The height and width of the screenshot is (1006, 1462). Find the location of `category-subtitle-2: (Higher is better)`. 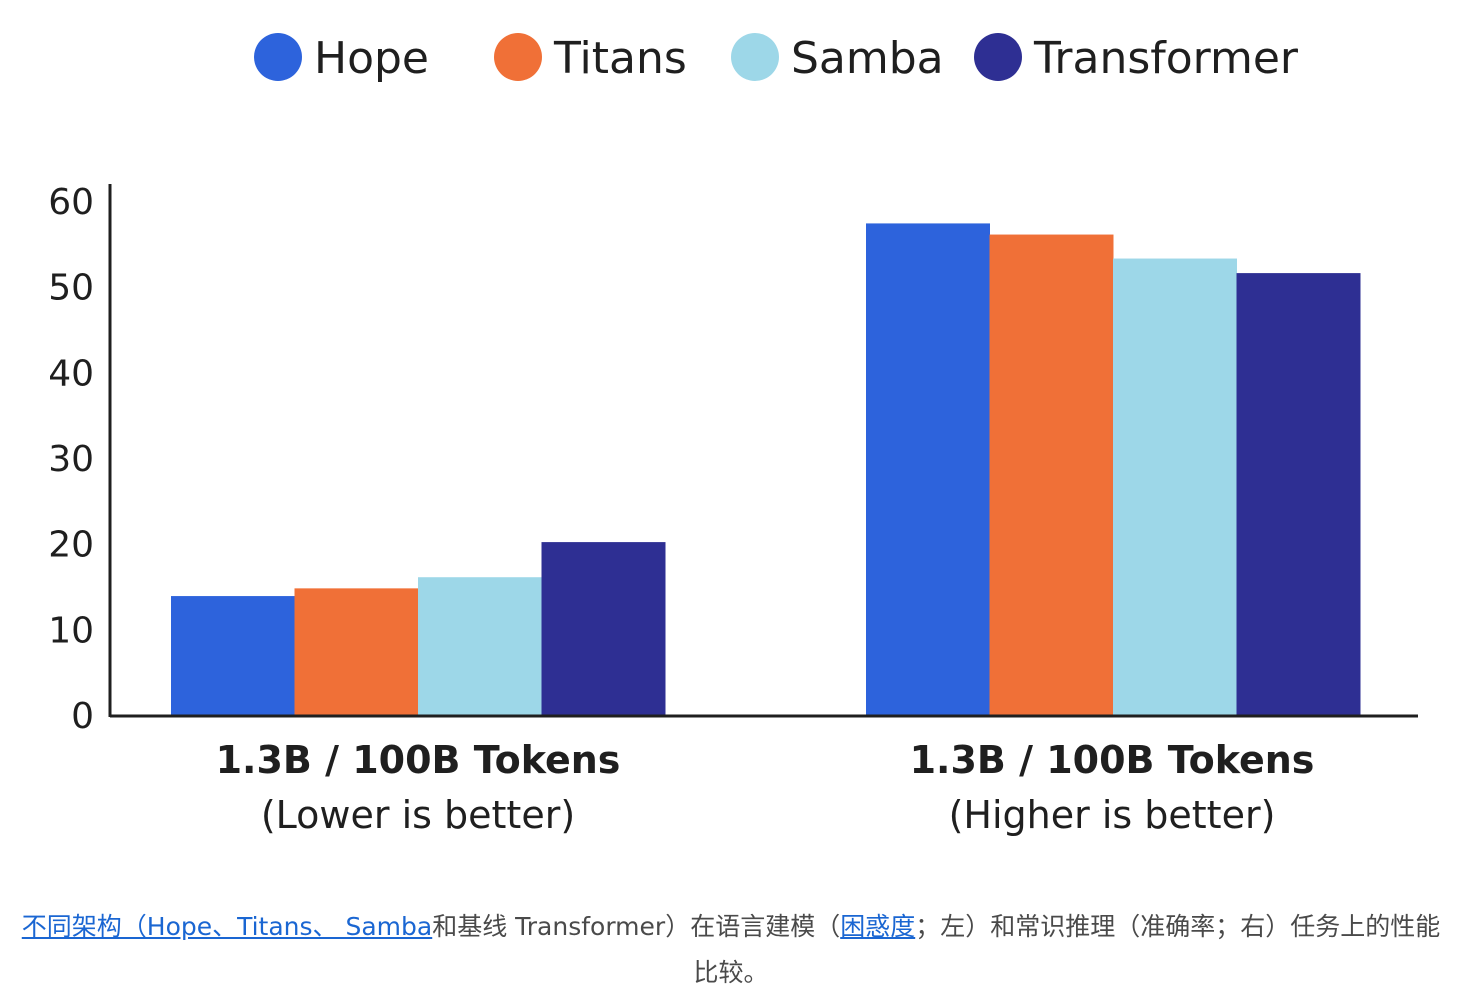

category-subtitle-2: (Higher is better) is located at coordinates (1112, 815).